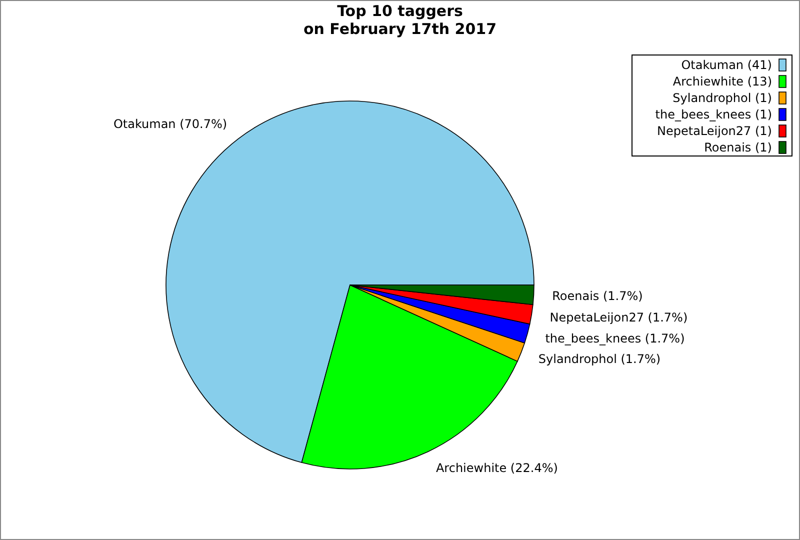 The width and height of the screenshot is (800, 540). What do you see at coordinates (170, 124) in the screenshot?
I see `data-label: Otakuman (70.7%)` at bounding box center [170, 124].